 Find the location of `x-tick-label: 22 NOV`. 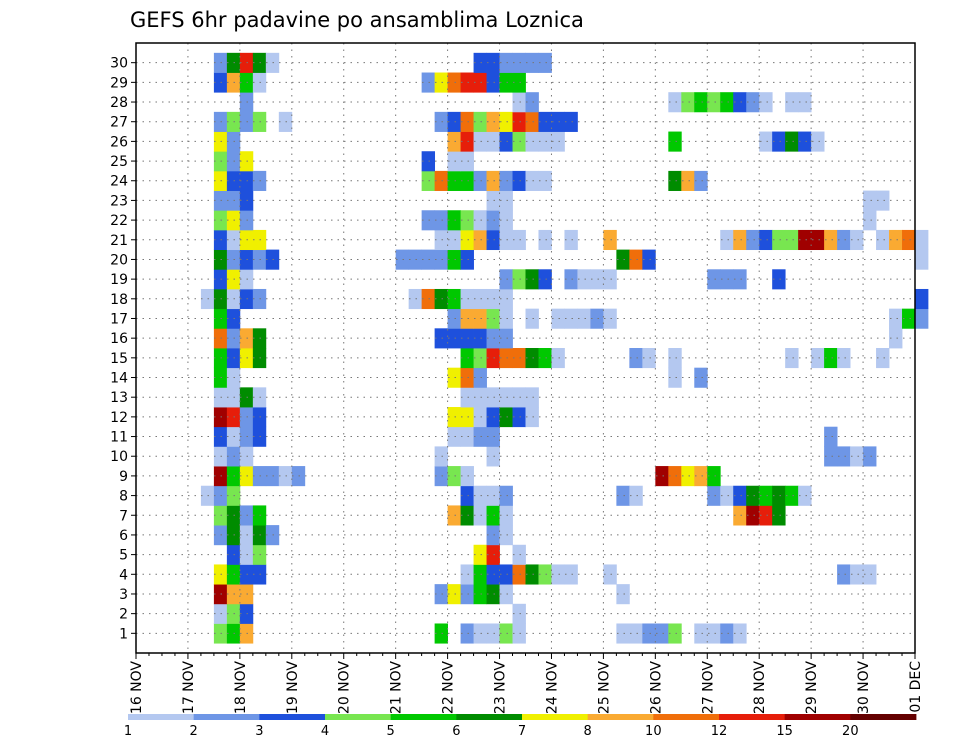

x-tick-label: 22 NOV is located at coordinates (449, 688).